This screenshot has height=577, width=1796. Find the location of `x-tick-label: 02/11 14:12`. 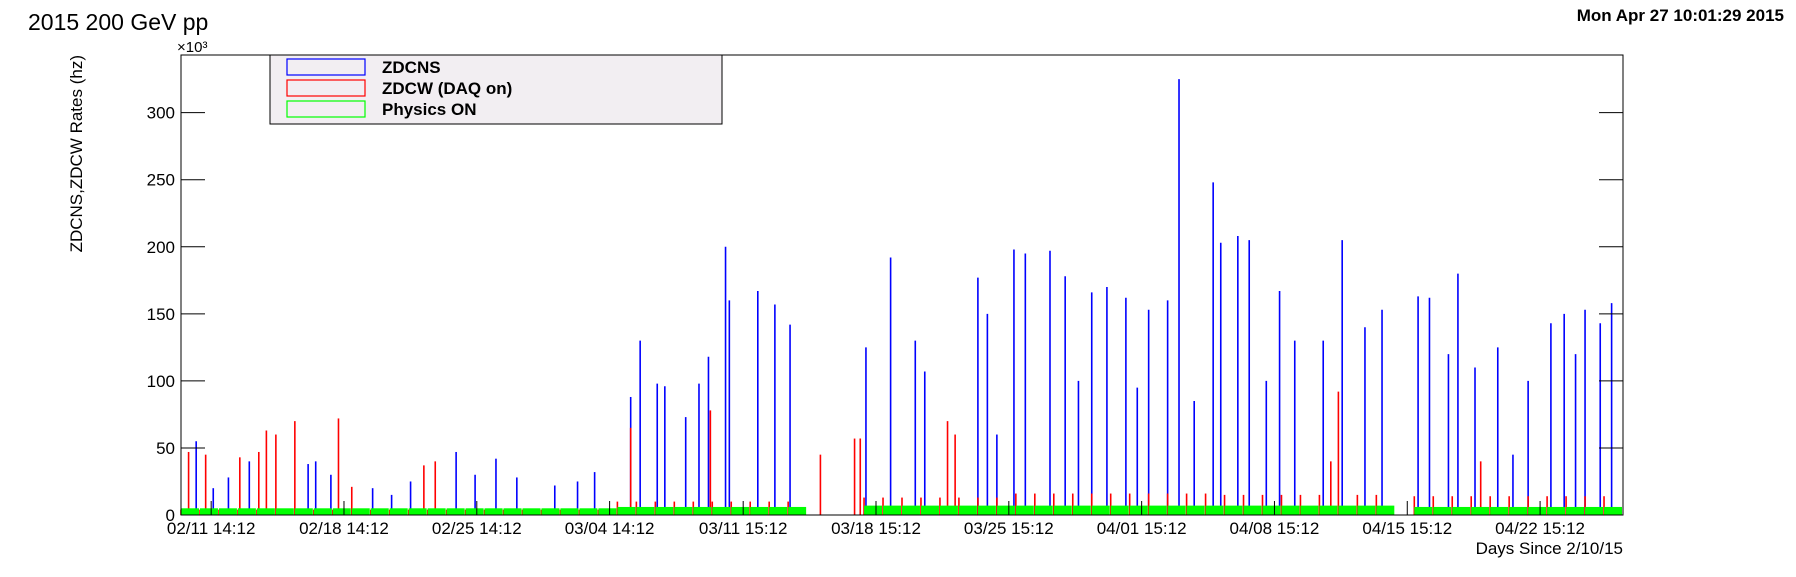

x-tick-label: 02/11 14:12 is located at coordinates (211, 528).